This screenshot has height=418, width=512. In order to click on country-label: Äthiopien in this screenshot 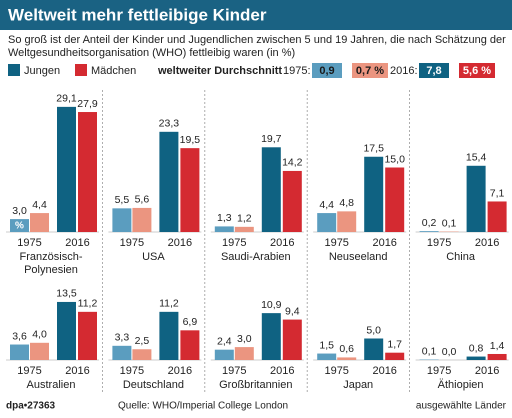, I will do `click(461, 385)`.